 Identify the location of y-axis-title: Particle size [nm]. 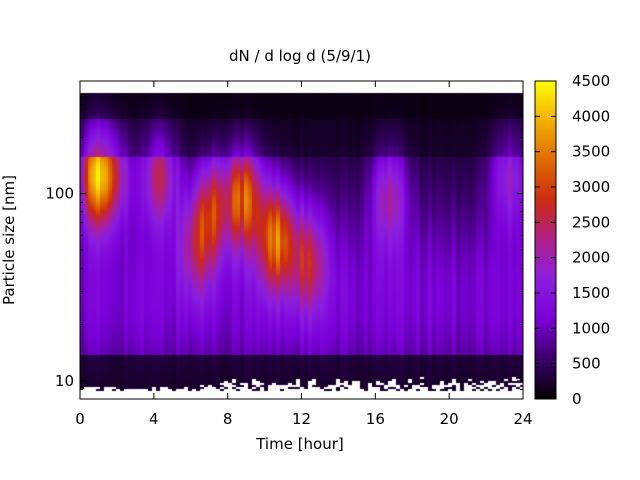
(9, 240).